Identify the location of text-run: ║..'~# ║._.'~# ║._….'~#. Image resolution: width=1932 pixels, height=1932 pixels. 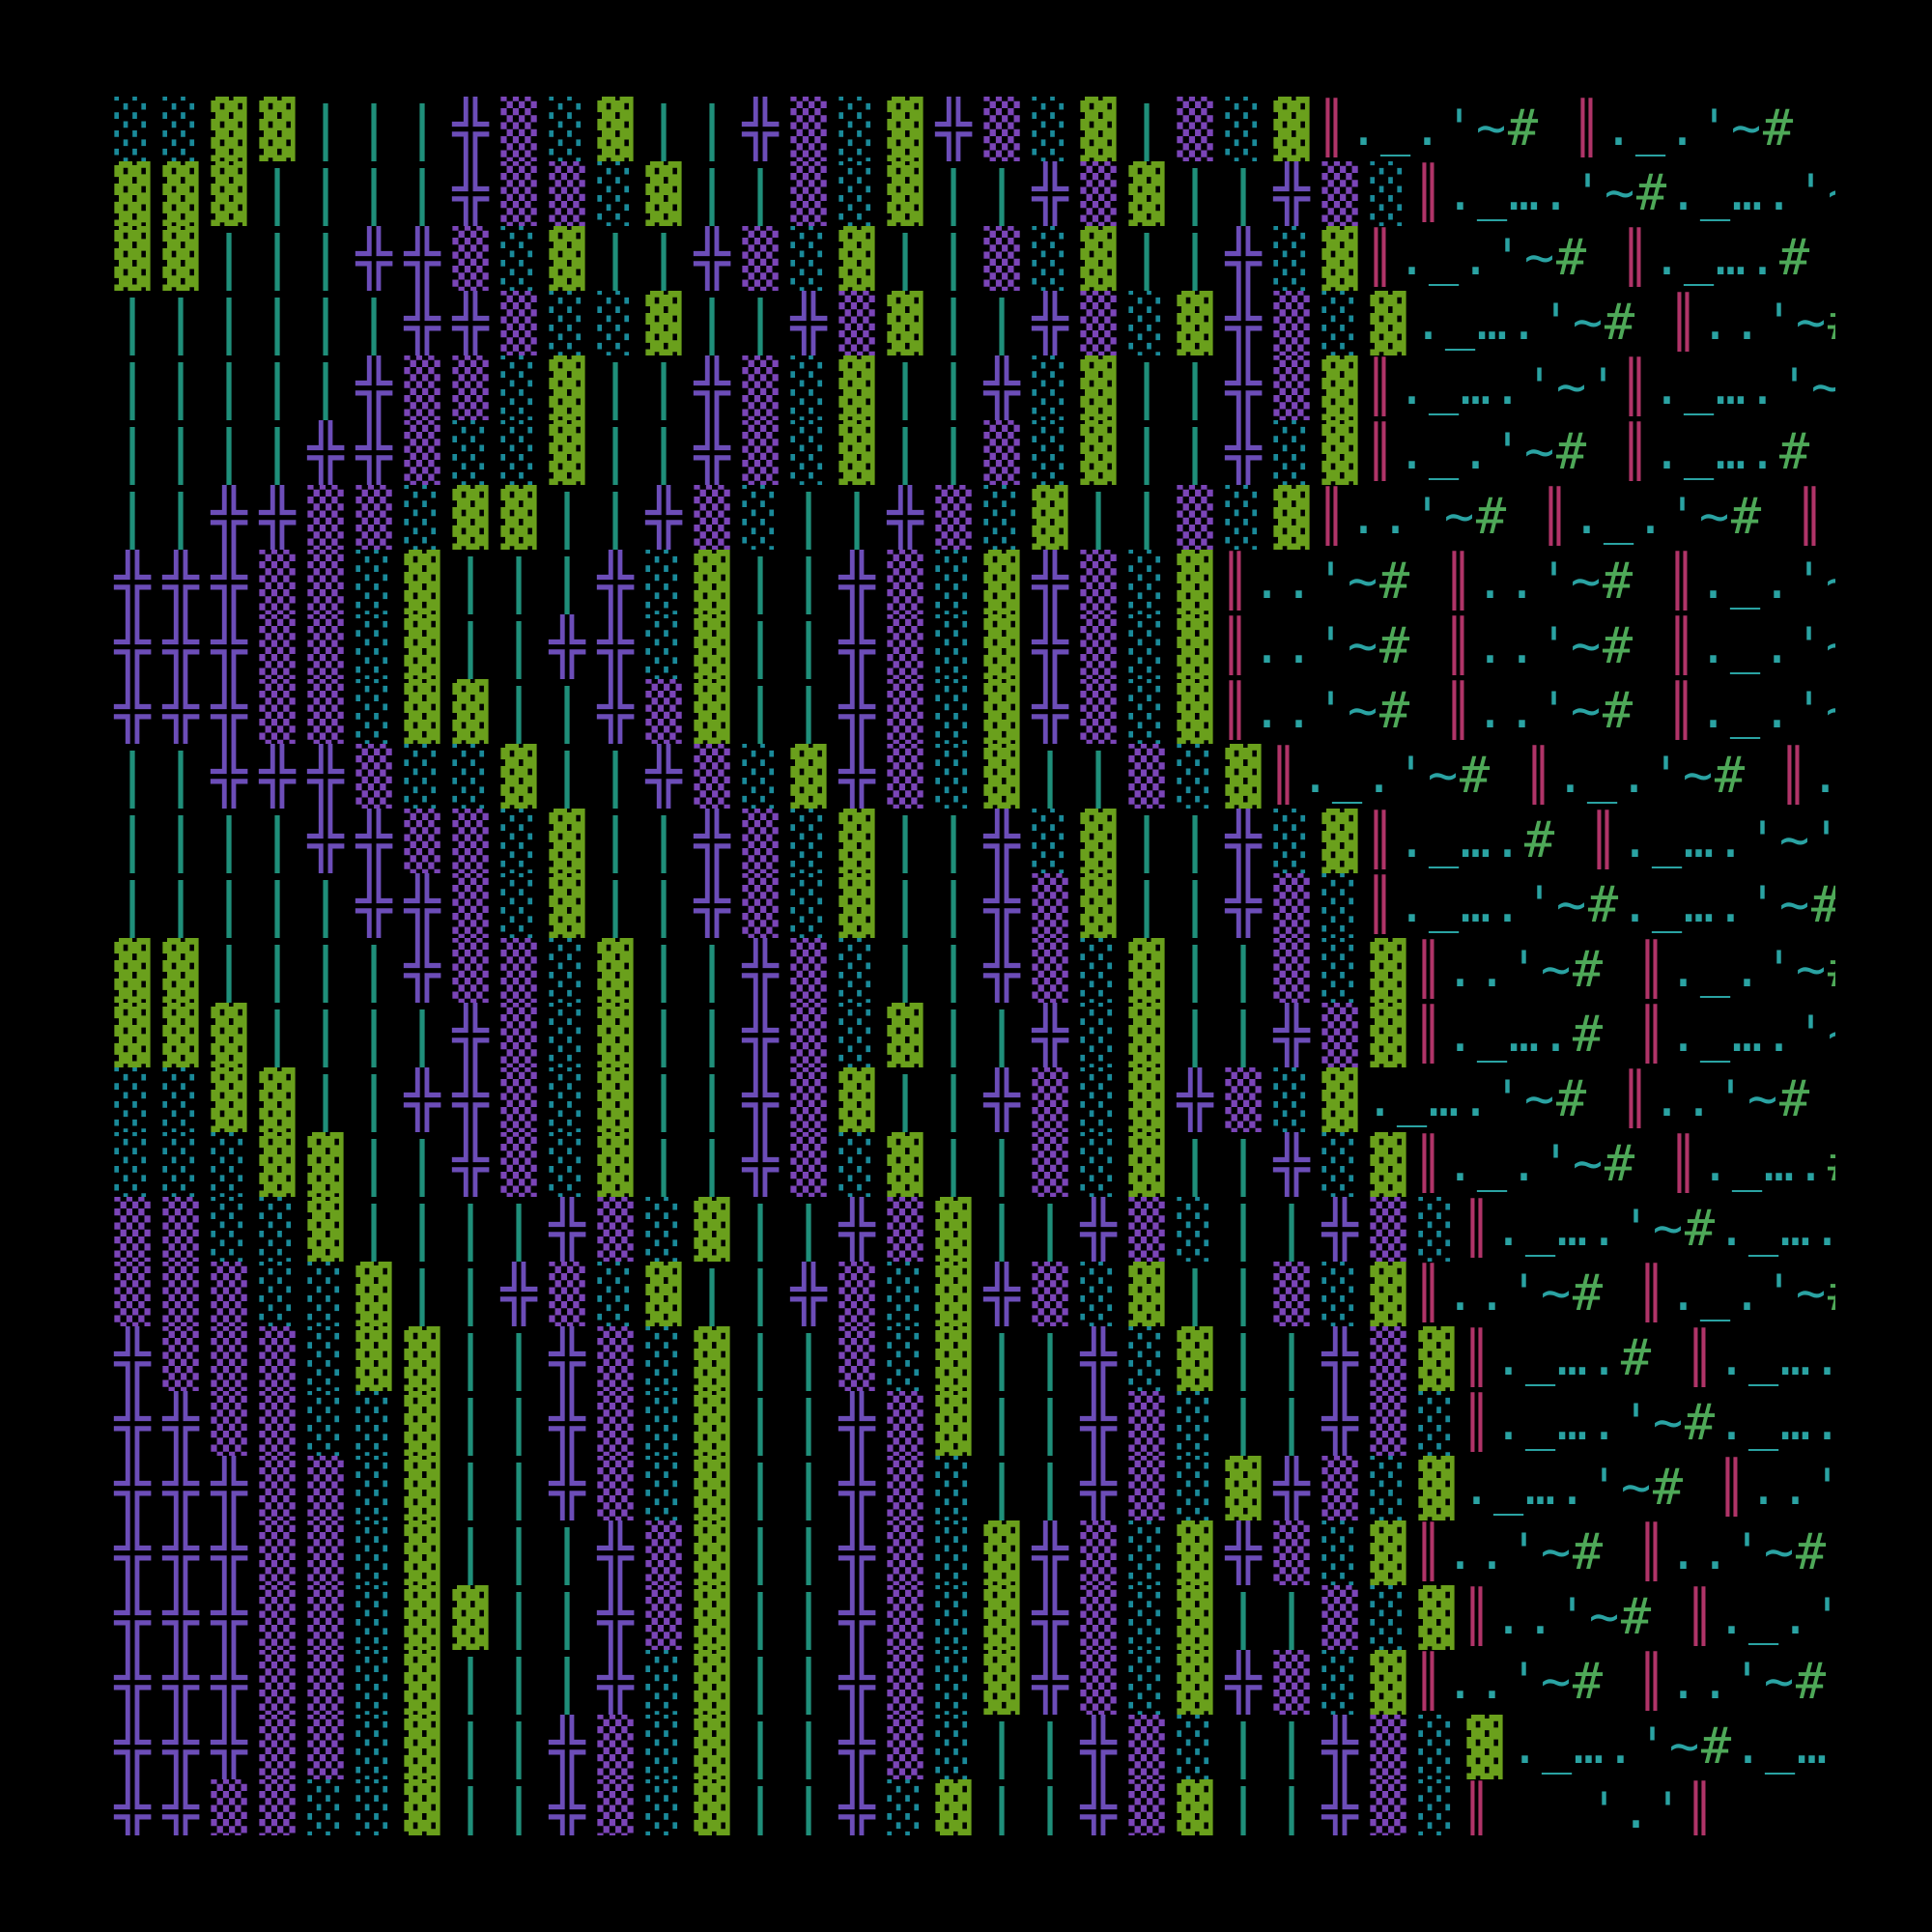
(1623, 1293).